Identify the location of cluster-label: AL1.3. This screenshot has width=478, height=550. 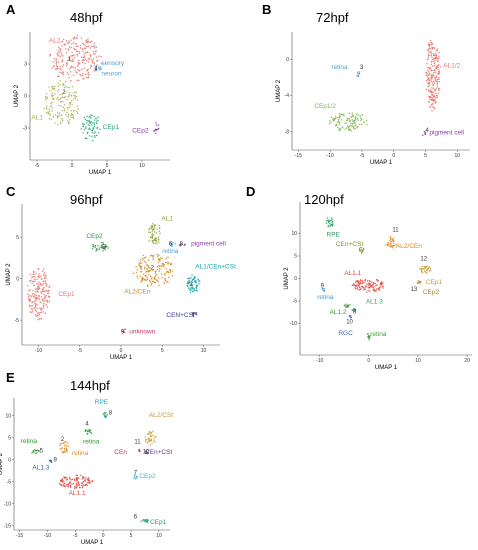
(40, 467).